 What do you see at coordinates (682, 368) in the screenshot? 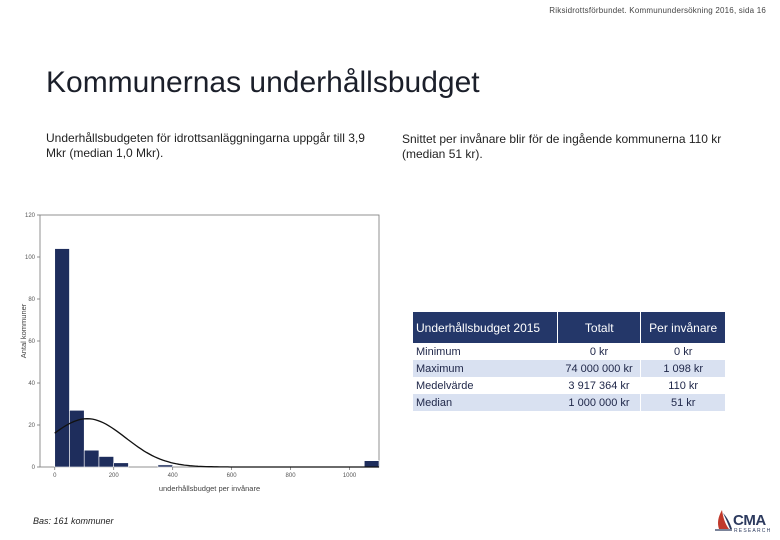
I see `table-cell: 1 098 kr` at bounding box center [682, 368].